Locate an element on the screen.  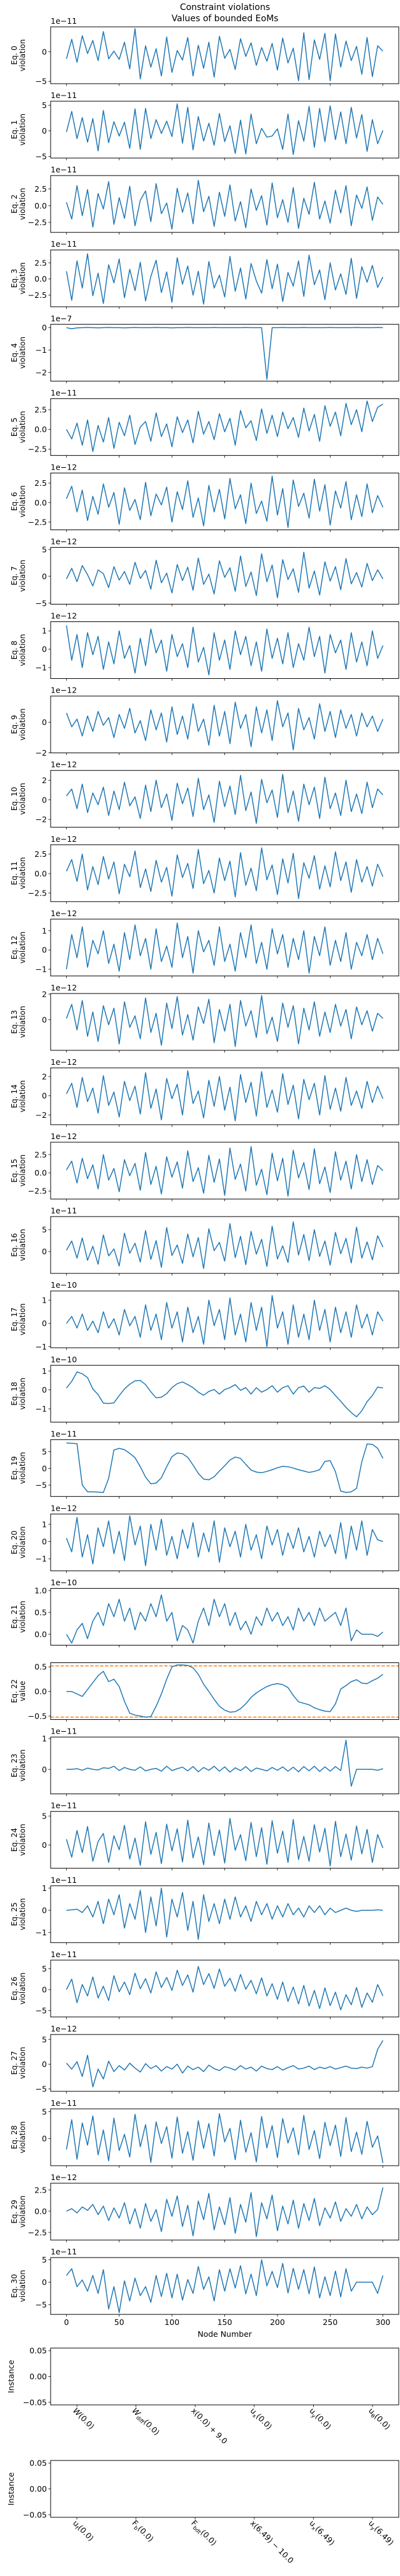
x-tick-label: 50 is located at coordinates (119, 2322).